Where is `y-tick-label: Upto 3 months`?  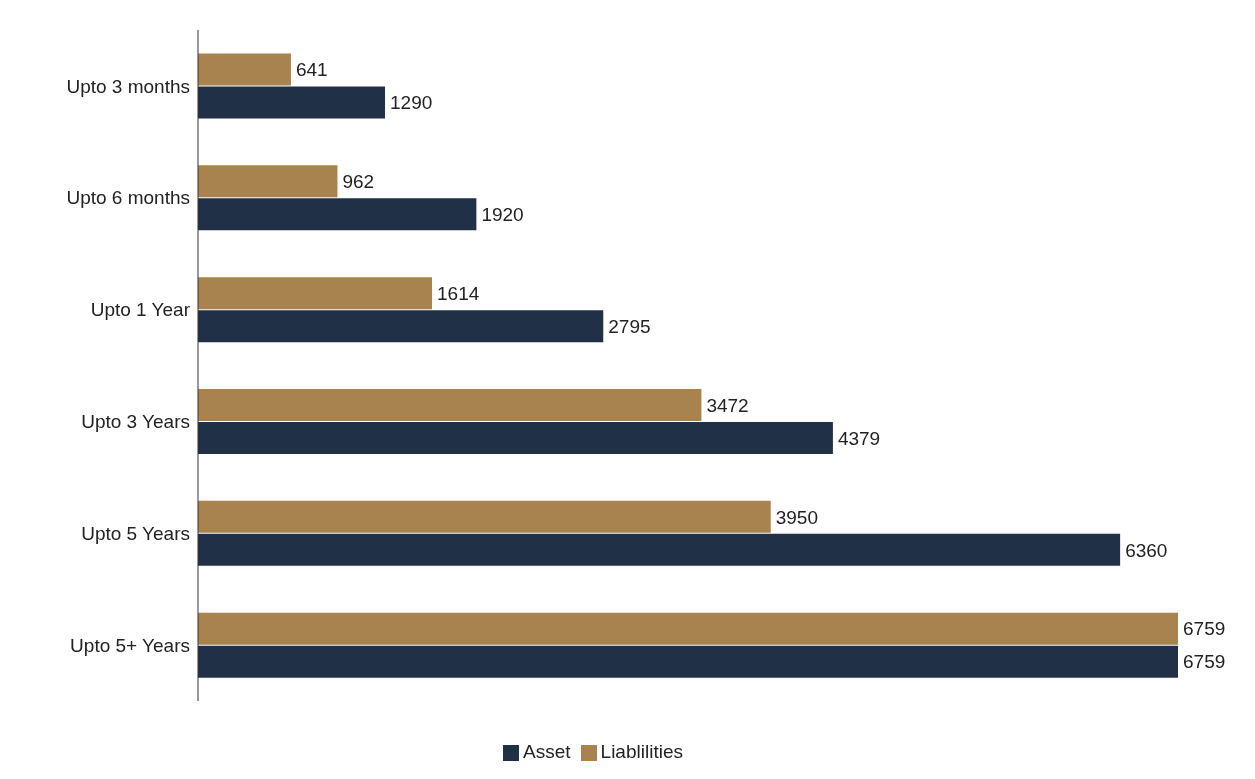 y-tick-label: Upto 3 months is located at coordinates (128, 86).